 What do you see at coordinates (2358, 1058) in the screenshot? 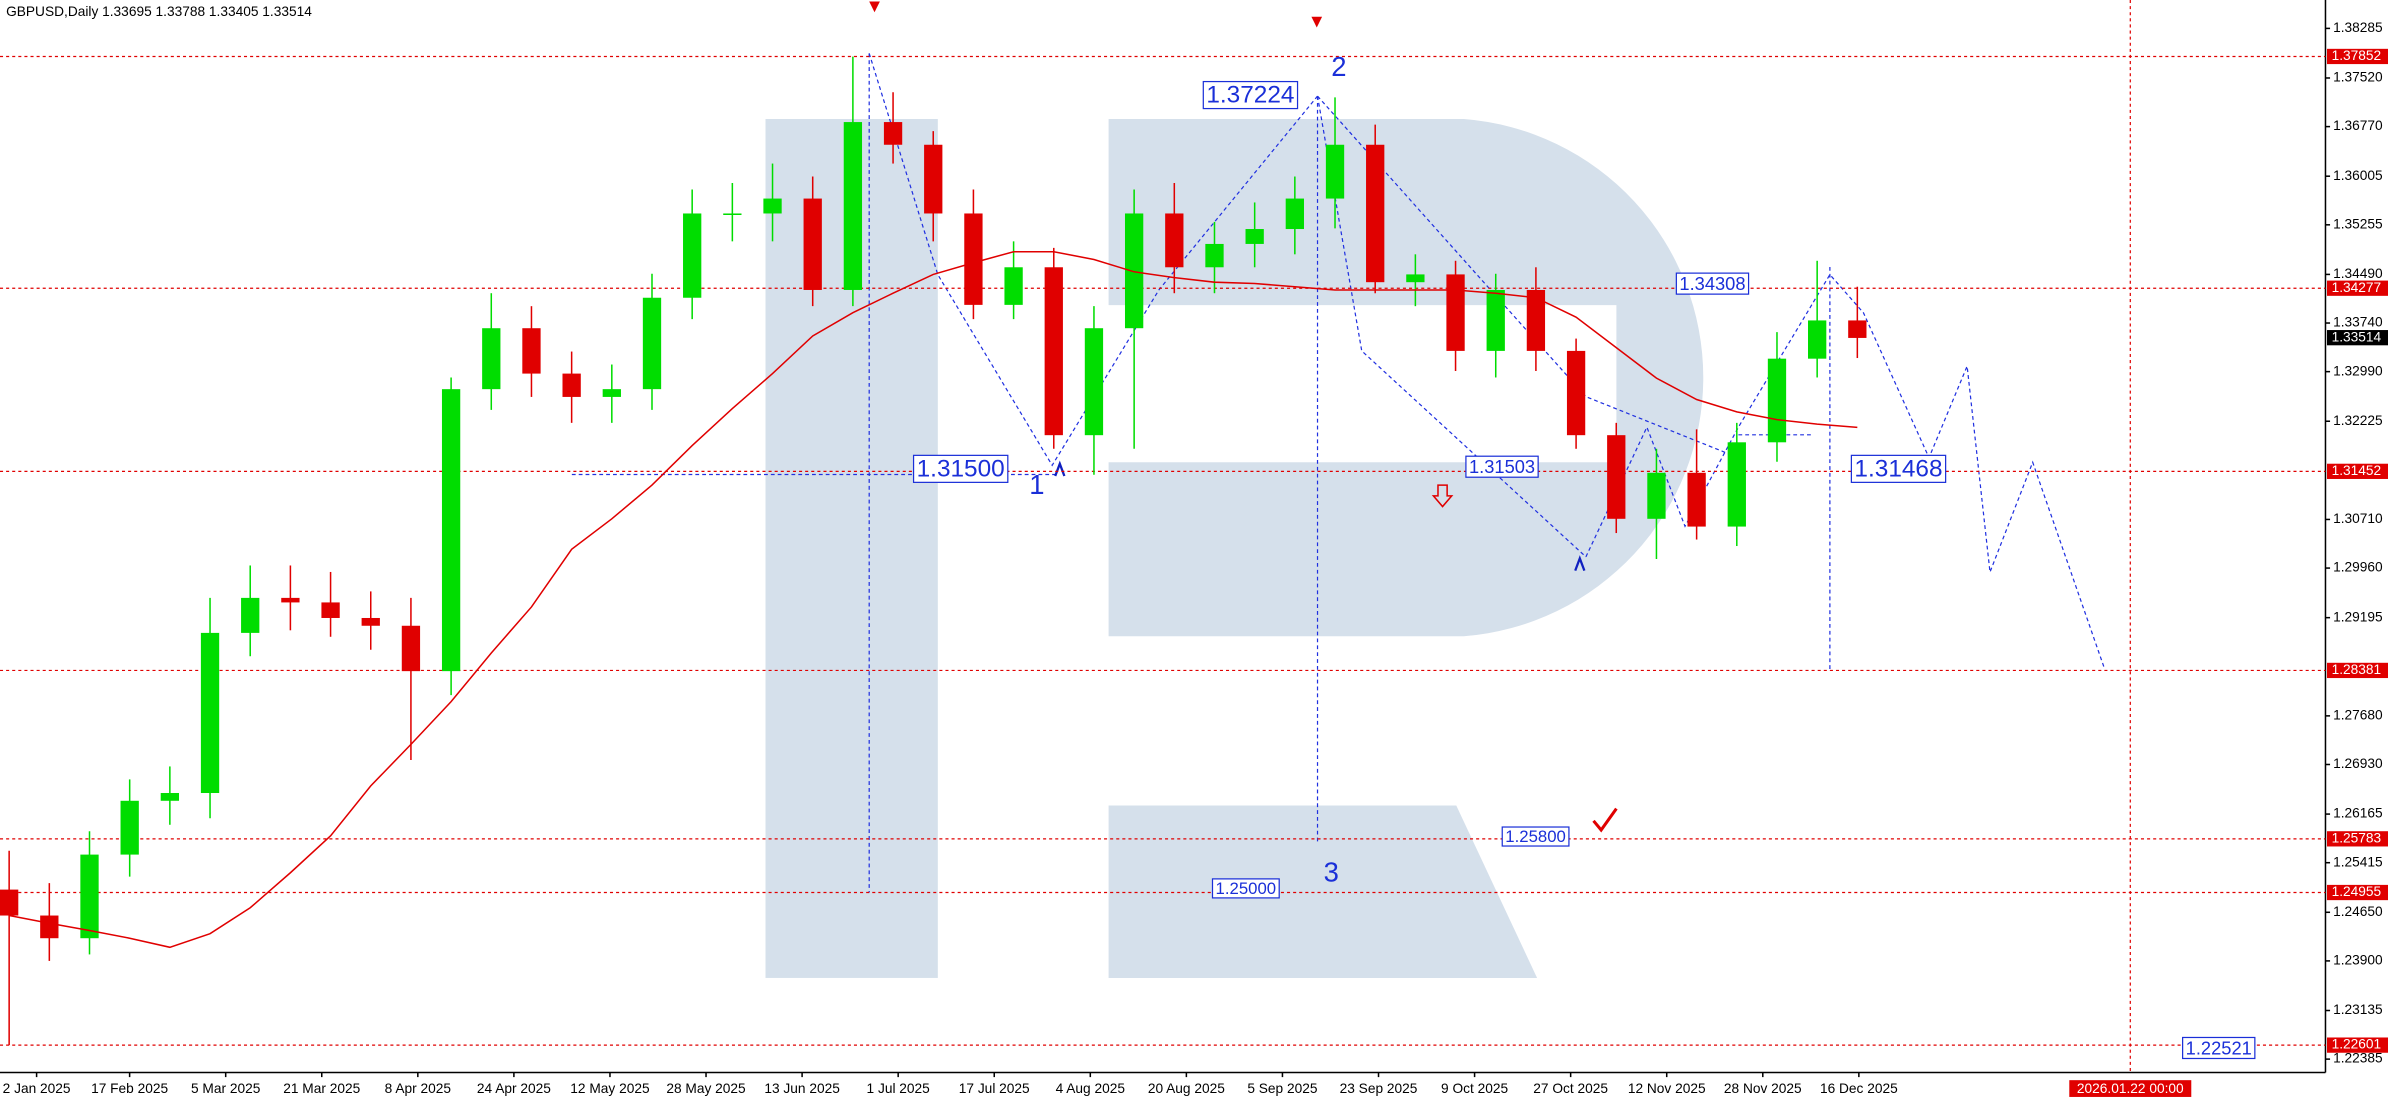
I see `y-tick-label: 1.22385` at bounding box center [2358, 1058].